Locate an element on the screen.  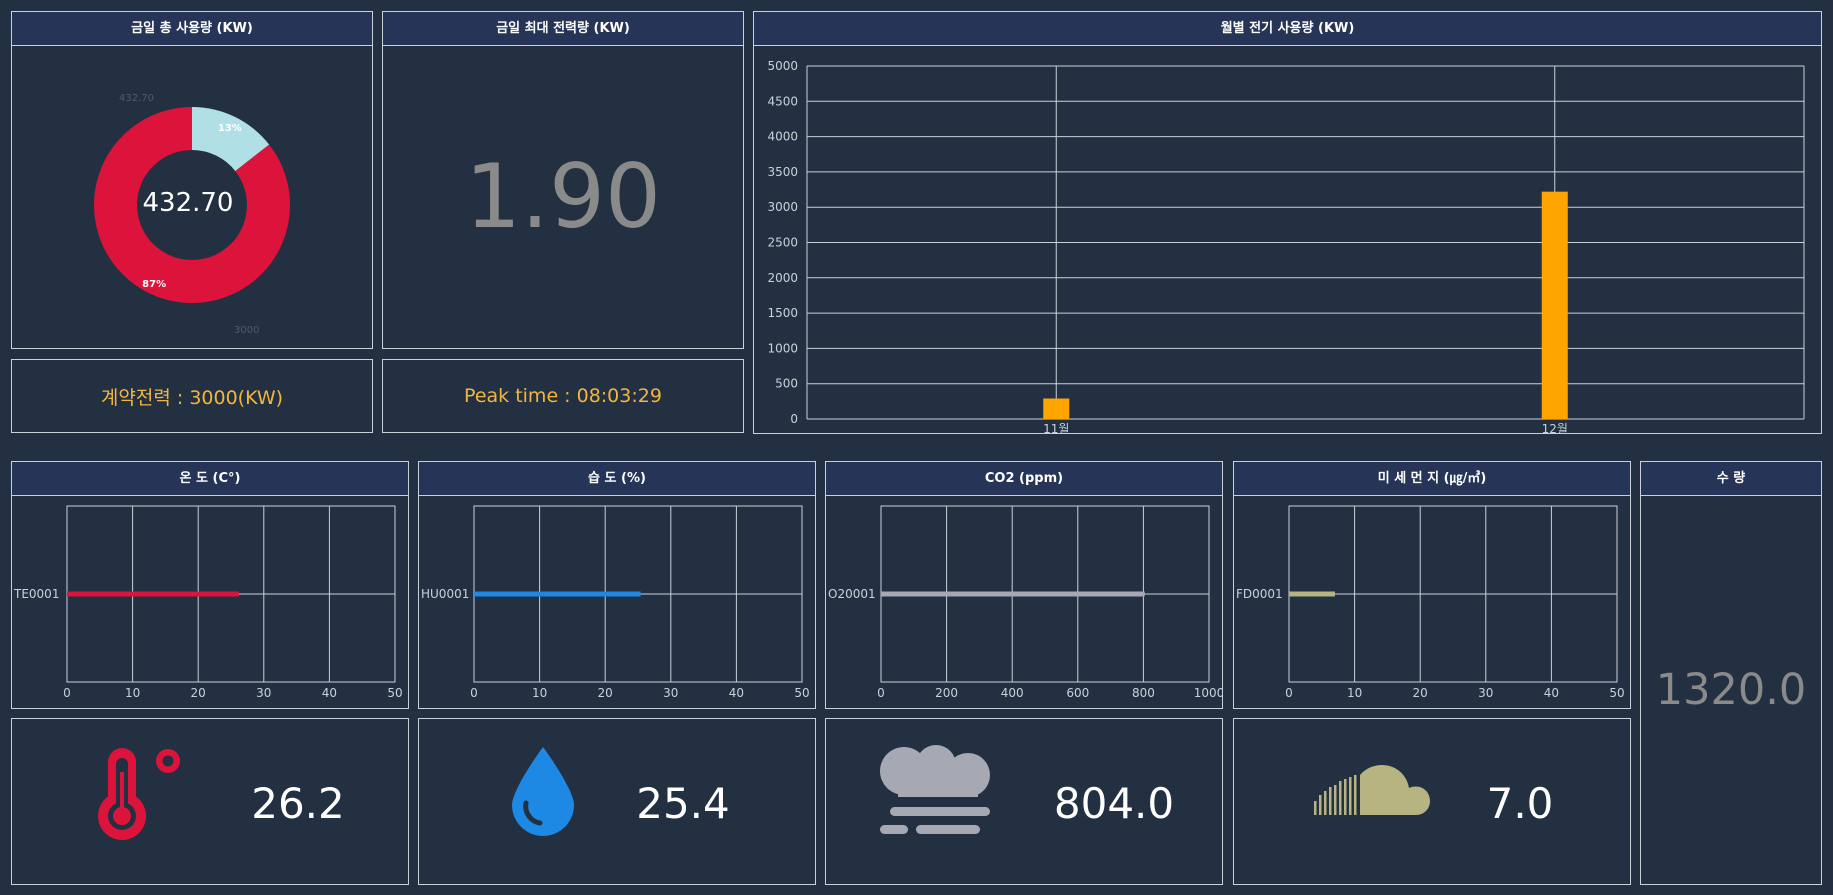
max-power-title: 금일 최대 전력량 (KW) is located at coordinates (563, 29).